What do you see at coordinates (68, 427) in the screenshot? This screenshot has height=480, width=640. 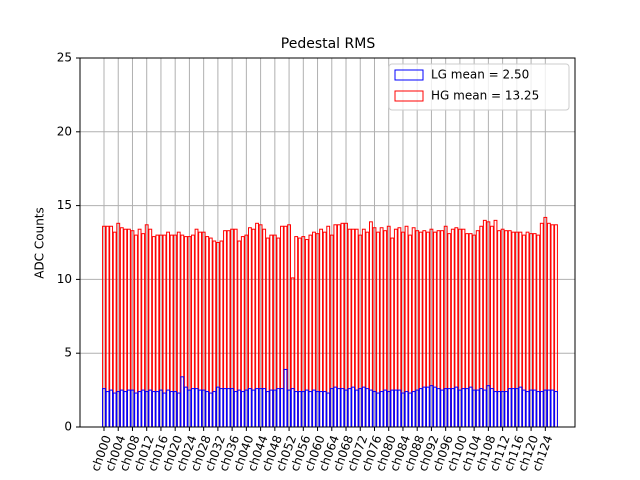 I see `y-tick-label: 0` at bounding box center [68, 427].